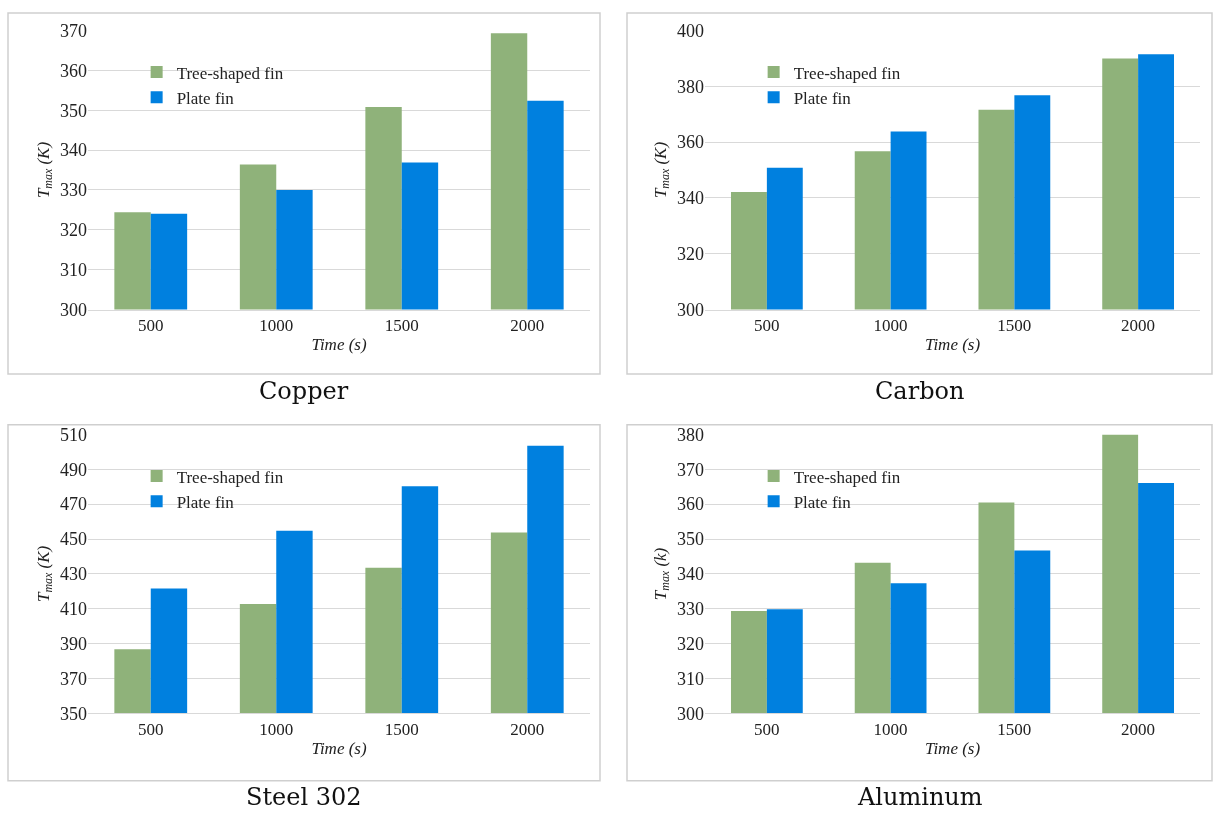  I want to click on text: Carbon, so click(920, 391).